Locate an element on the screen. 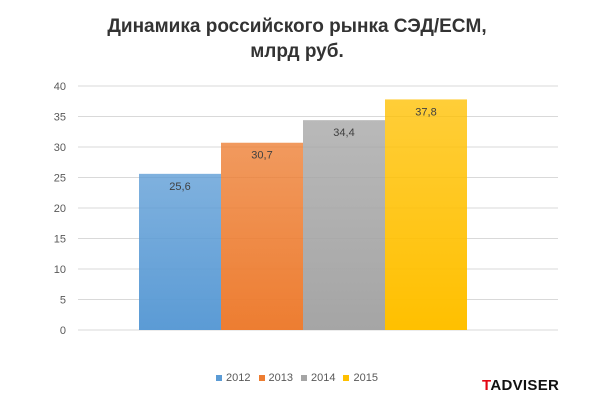 This screenshot has height=404, width=594. chart-title-line-2: млрд руб. is located at coordinates (297, 51).